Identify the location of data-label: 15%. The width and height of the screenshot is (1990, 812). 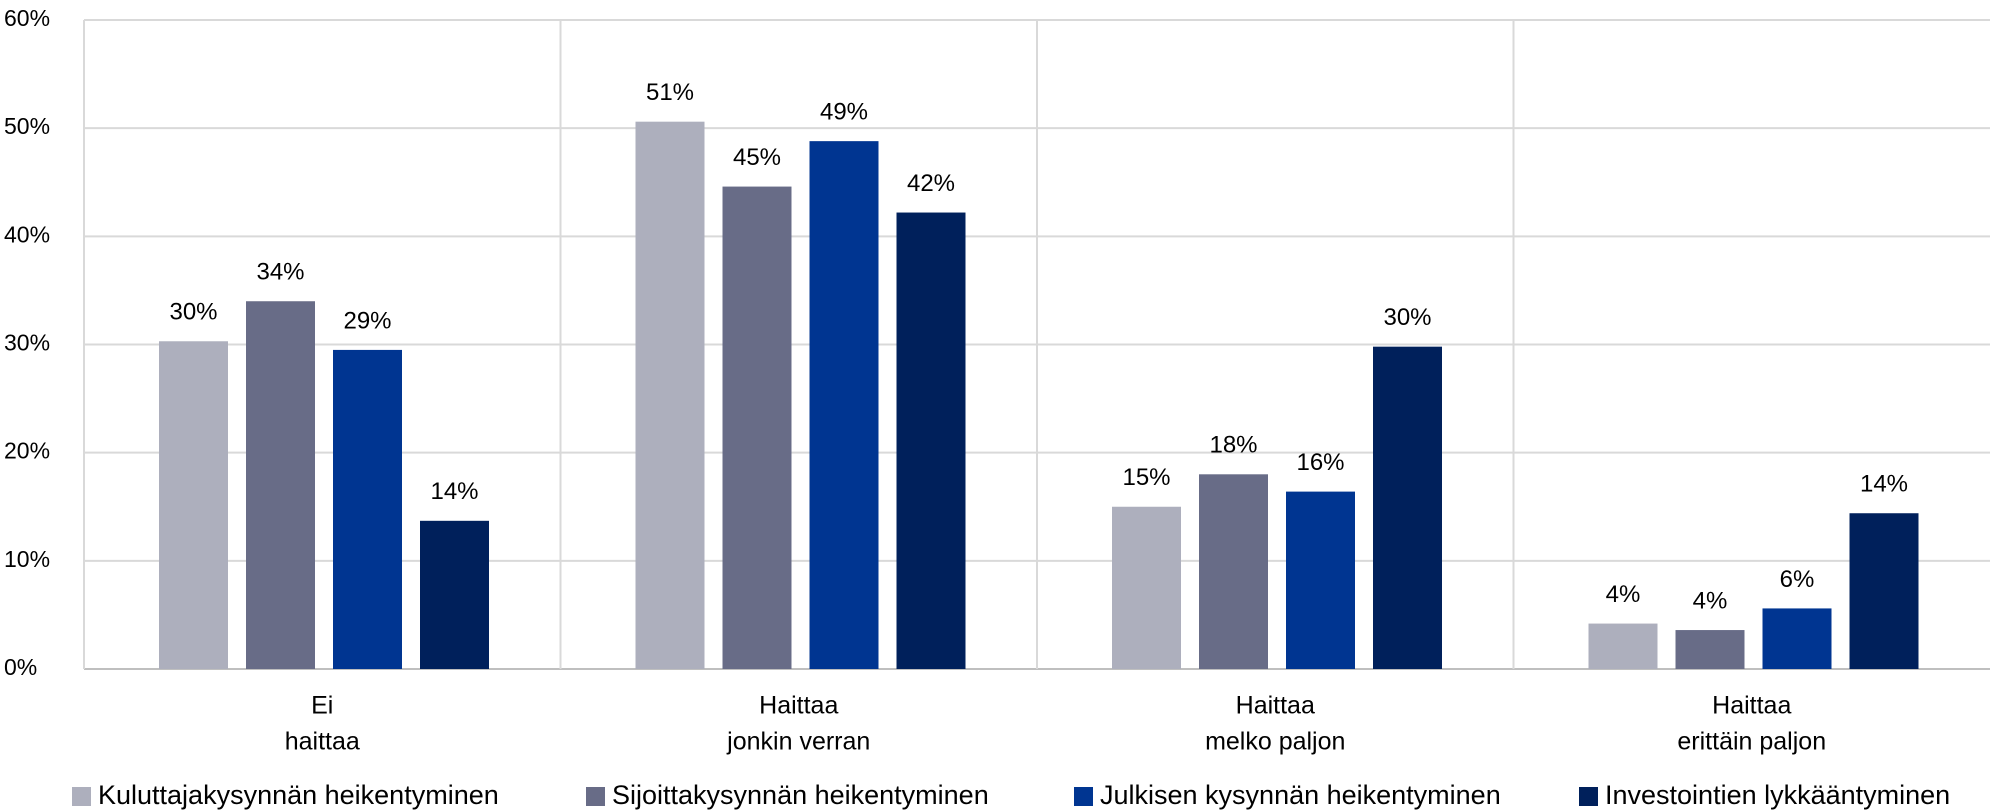
(1146, 477).